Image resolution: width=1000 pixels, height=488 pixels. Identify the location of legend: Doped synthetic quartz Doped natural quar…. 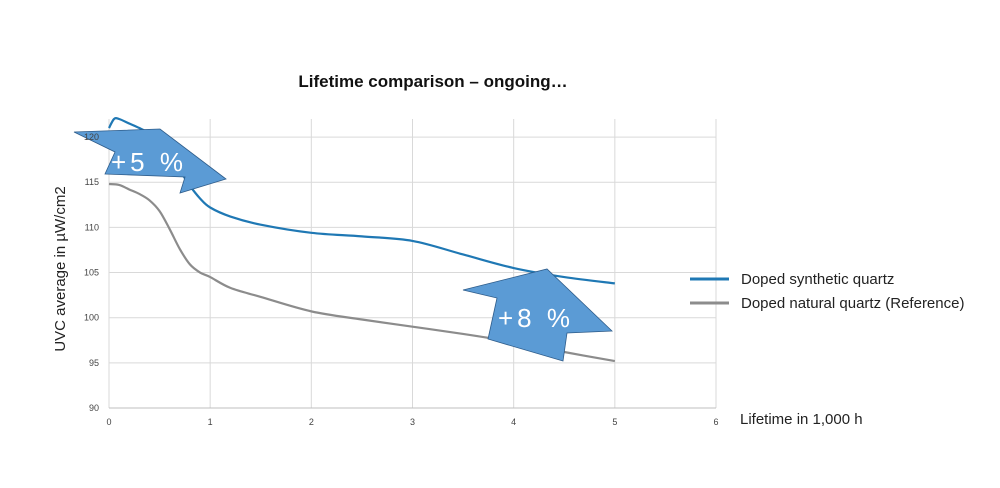
(827, 291).